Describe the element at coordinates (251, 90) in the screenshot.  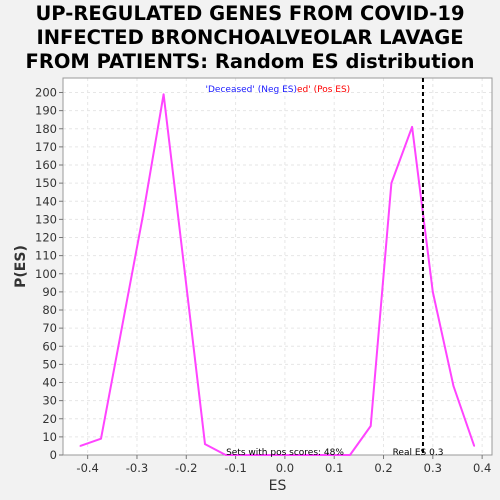
I see `legend-neg-label: 'Deceased' (Neg ES)` at that location.